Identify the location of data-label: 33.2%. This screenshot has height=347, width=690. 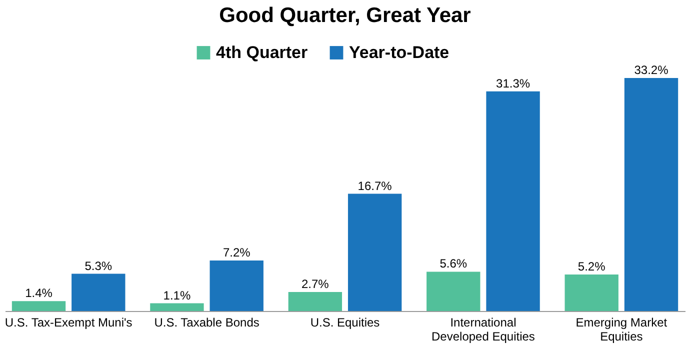
(651, 70).